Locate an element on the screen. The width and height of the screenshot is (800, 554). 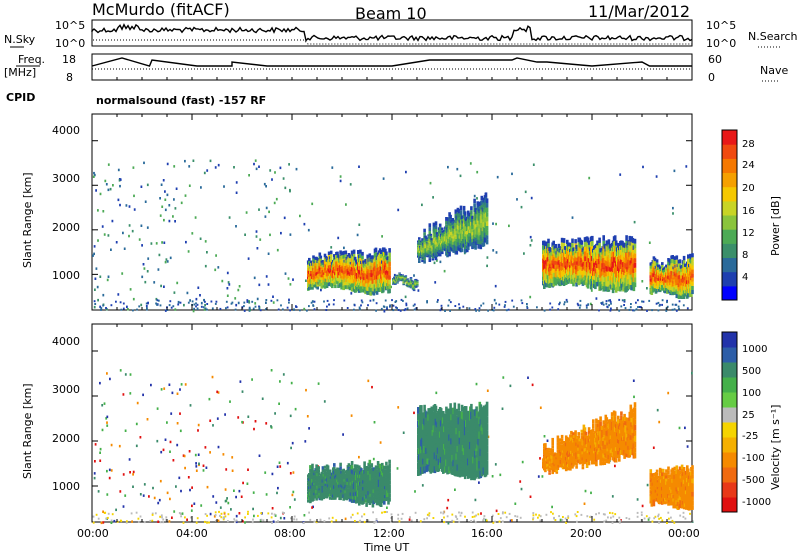
velocity-echo-cell is located at coordinates (334, 465).